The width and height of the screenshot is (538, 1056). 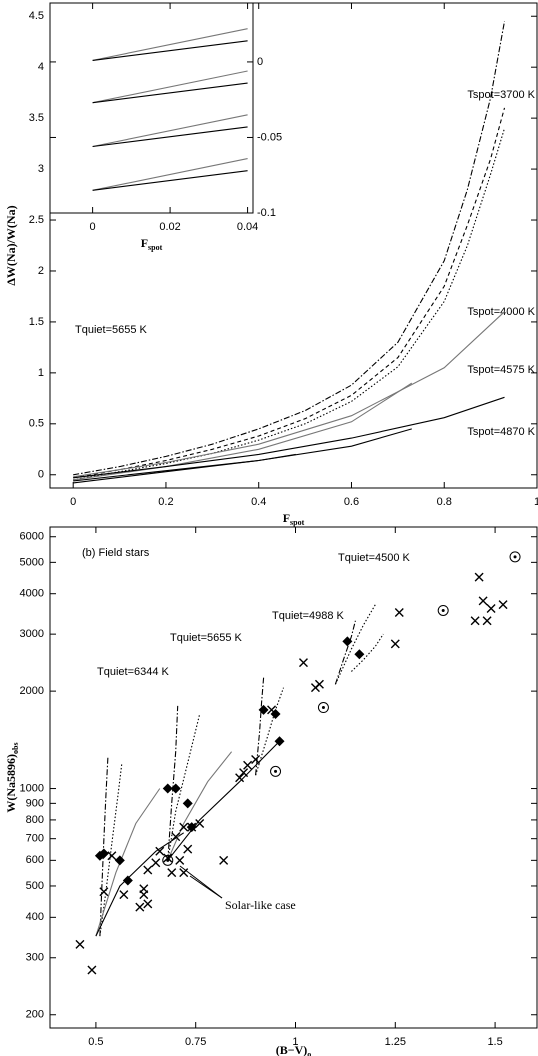 I want to click on plot-frame, so click(x=151, y=108).